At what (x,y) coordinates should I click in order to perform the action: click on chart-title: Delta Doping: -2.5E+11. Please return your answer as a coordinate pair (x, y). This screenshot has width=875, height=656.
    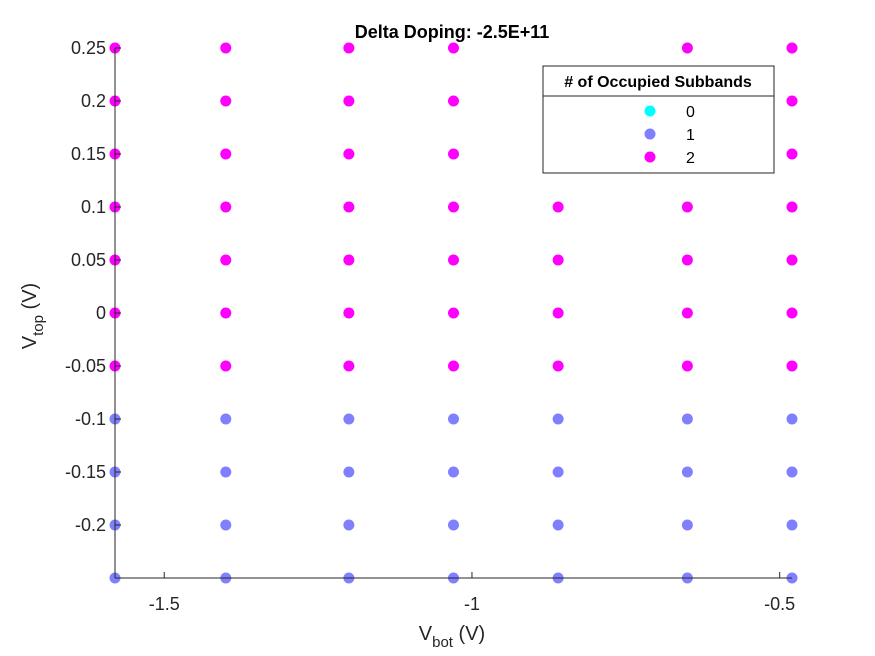
    Looking at the image, I should click on (452, 32).